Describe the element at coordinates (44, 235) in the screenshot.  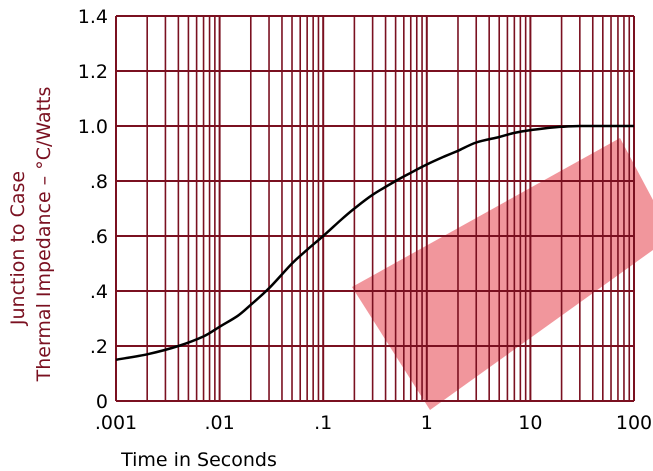
I see `y-axis-label-line-2: Thermal Impedance – °C/Watts` at that location.